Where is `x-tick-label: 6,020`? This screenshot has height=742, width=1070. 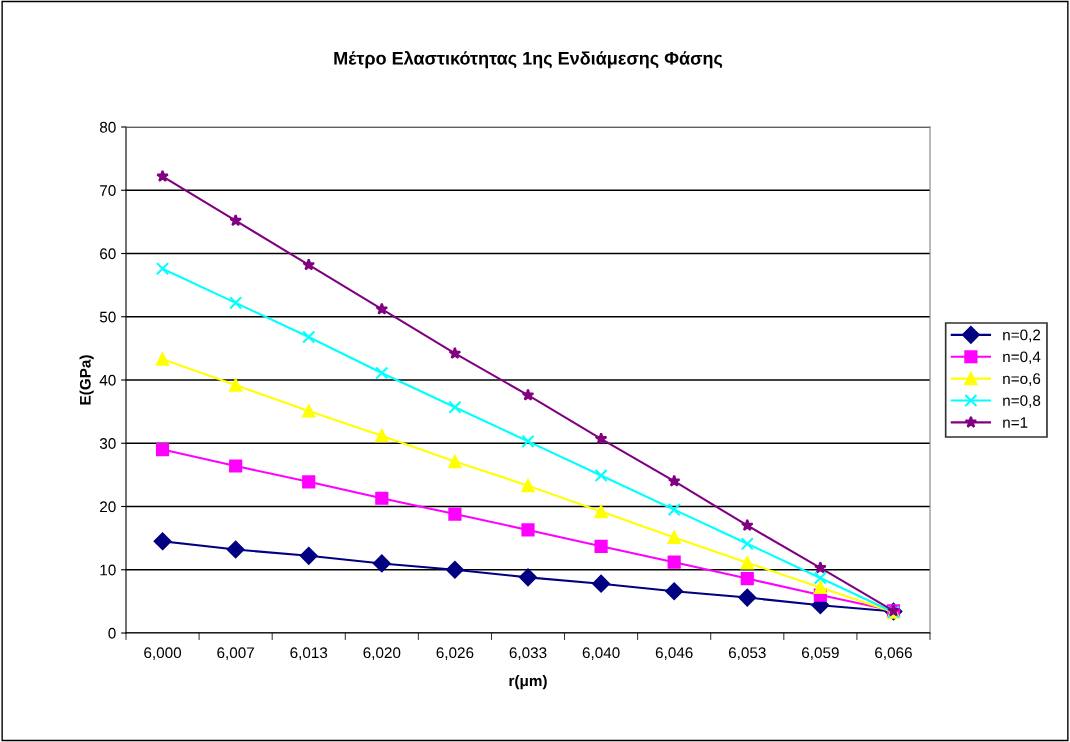 x-tick-label: 6,020 is located at coordinates (382, 653).